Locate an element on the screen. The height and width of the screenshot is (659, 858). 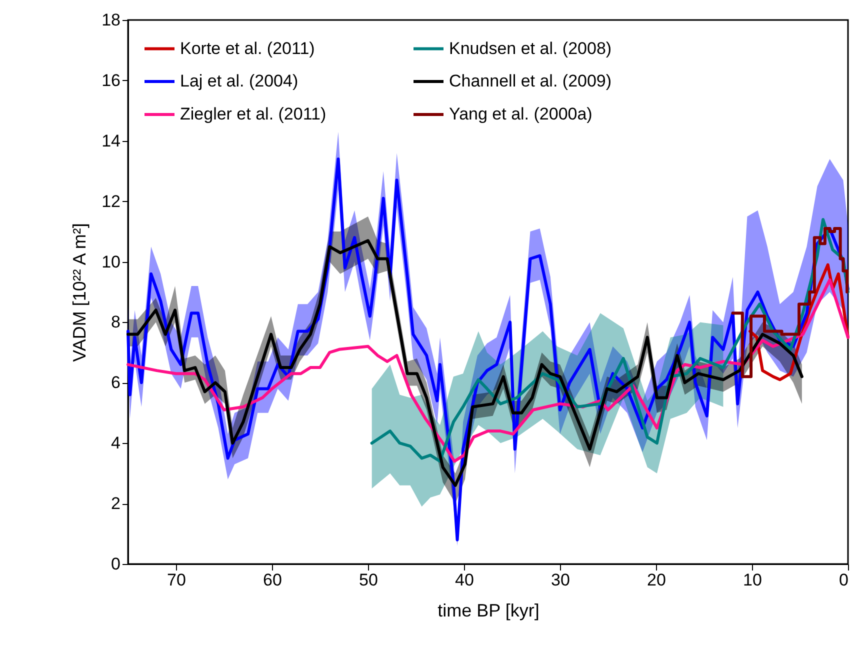
x-tick-label: 50 is located at coordinates (368, 580).